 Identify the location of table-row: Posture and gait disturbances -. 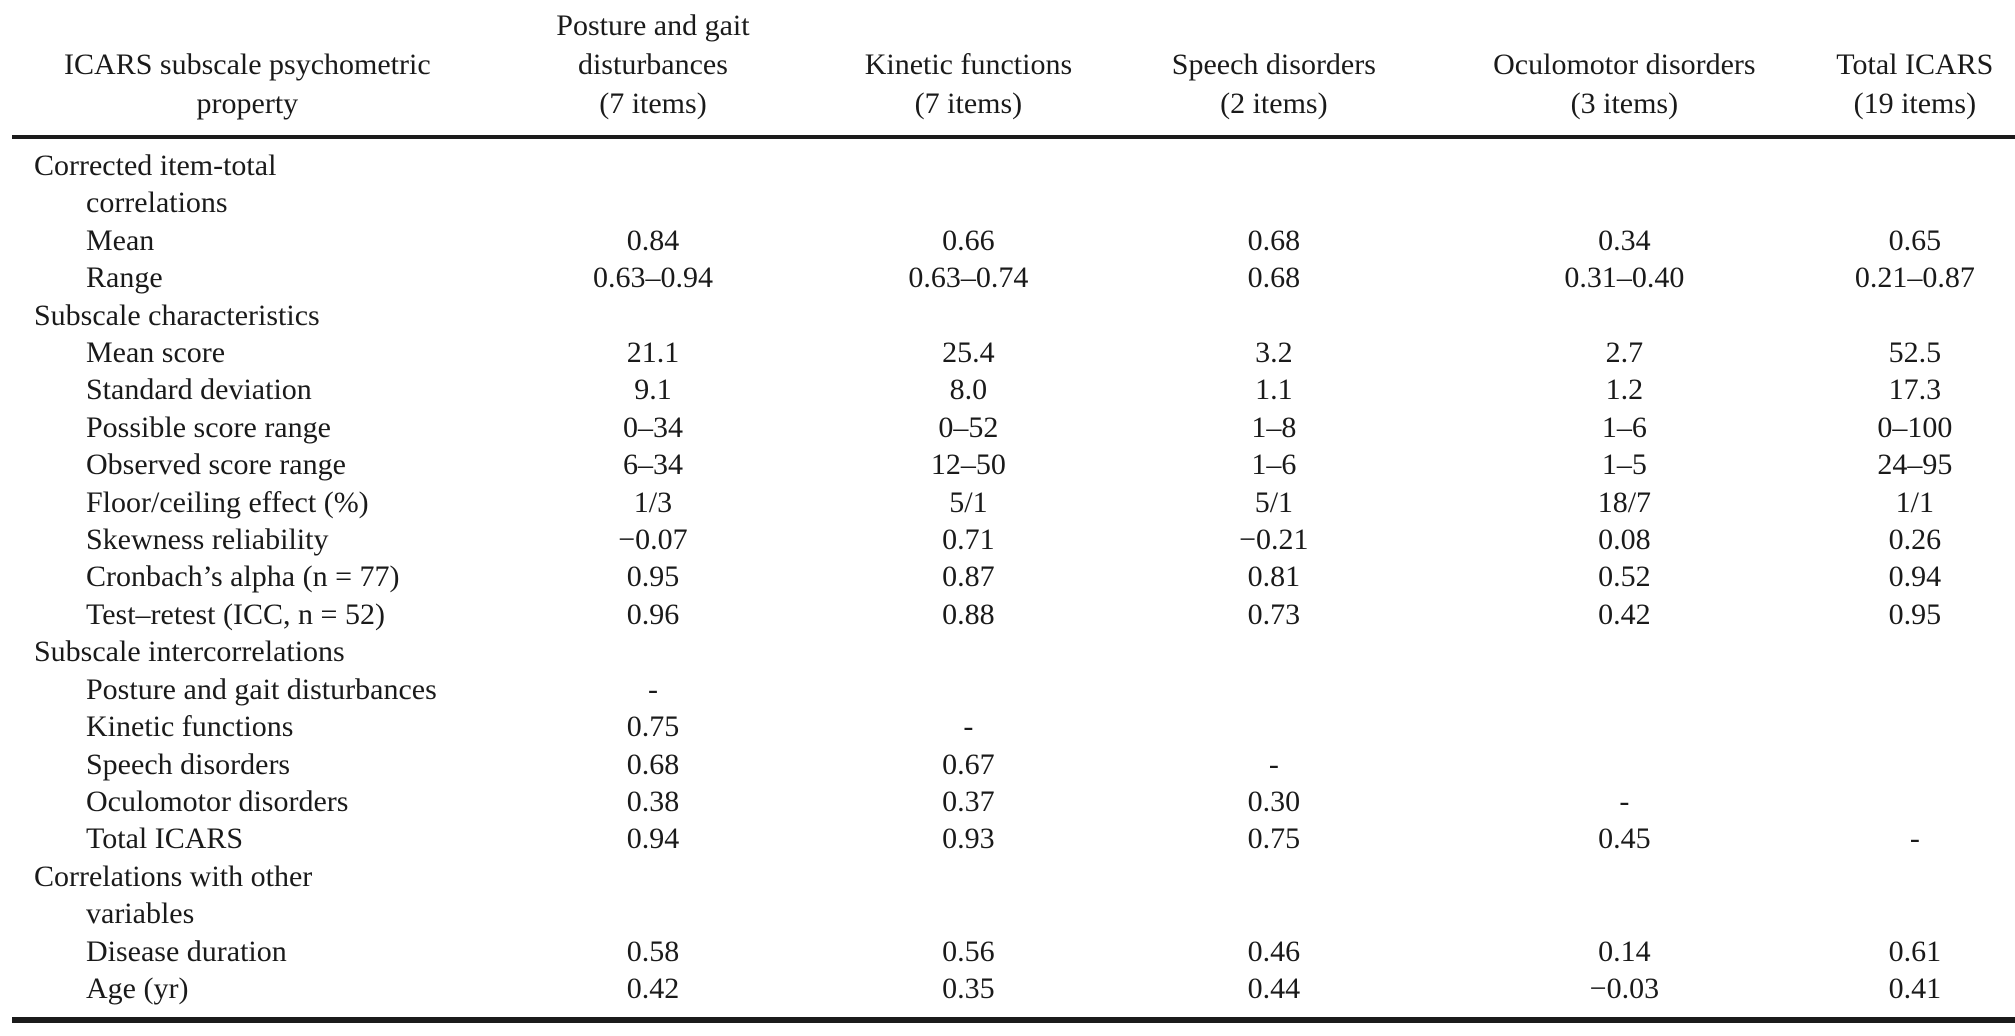
(1013, 689).